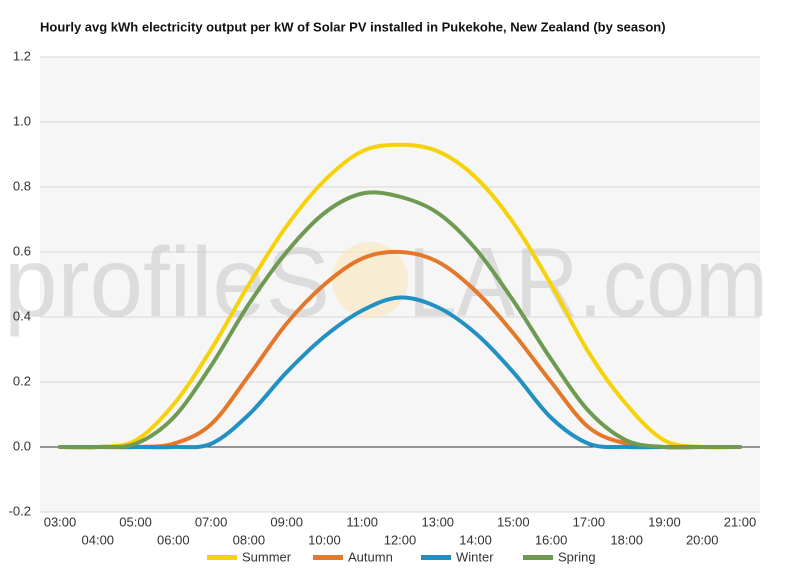 The height and width of the screenshot is (570, 800). Describe the element at coordinates (22, 445) in the screenshot. I see `y-tick-label: 0.0` at that location.